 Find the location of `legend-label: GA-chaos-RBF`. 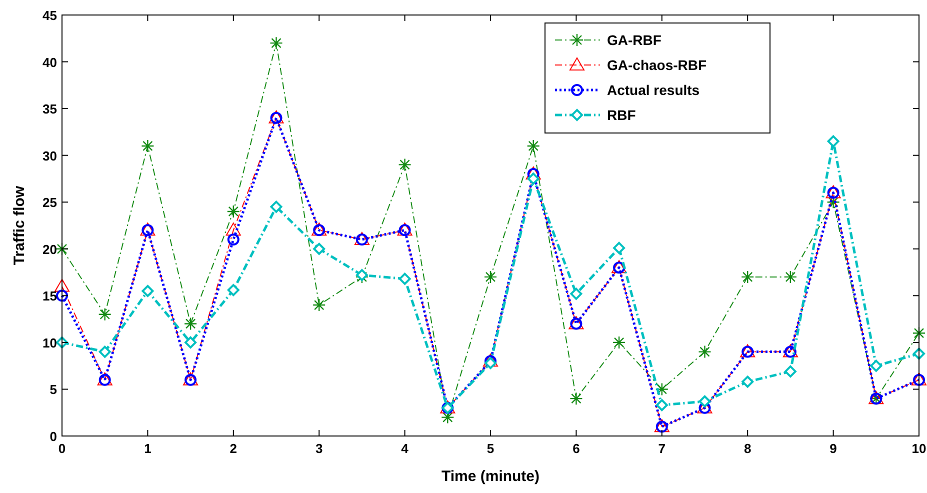

legend-label: GA-chaos-RBF is located at coordinates (657, 65).